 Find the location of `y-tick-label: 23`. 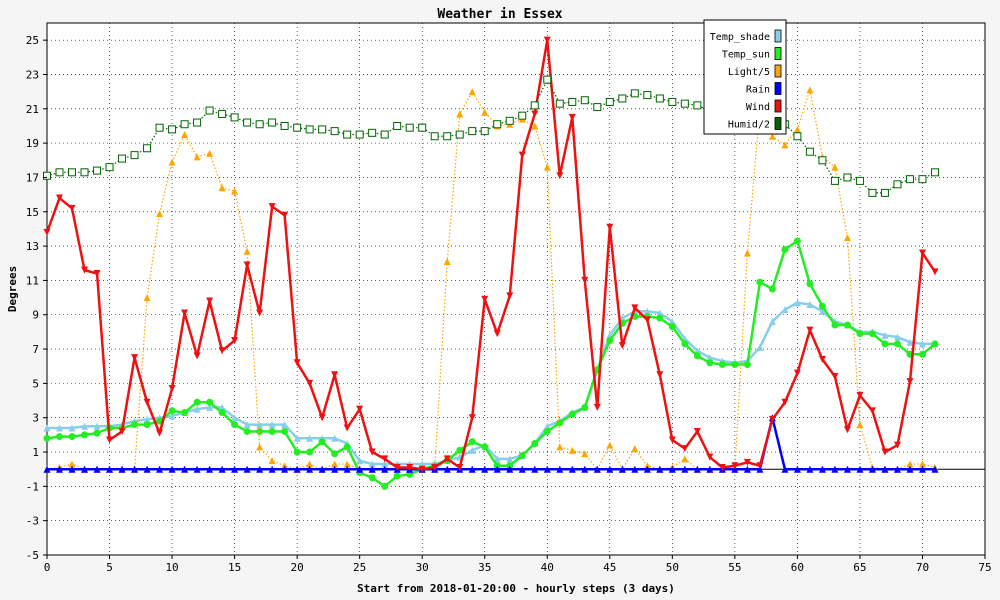

y-tick-label: 23 is located at coordinates (32, 74).